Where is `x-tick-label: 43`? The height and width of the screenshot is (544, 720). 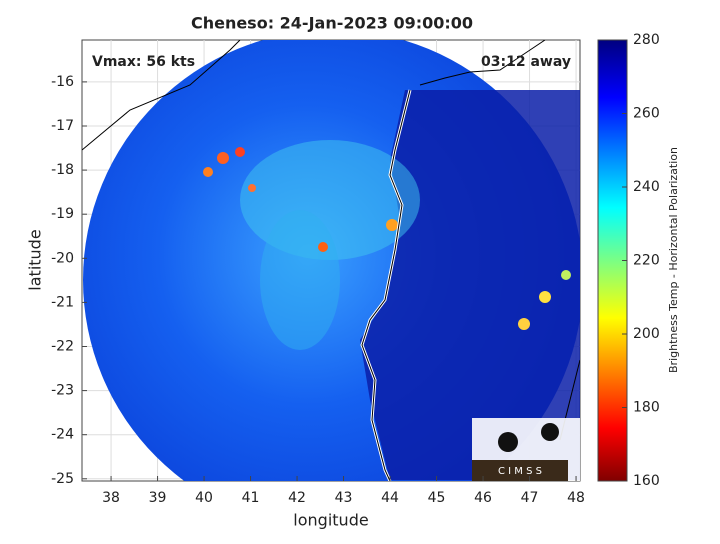
x-tick-label: 43 is located at coordinates (344, 498).